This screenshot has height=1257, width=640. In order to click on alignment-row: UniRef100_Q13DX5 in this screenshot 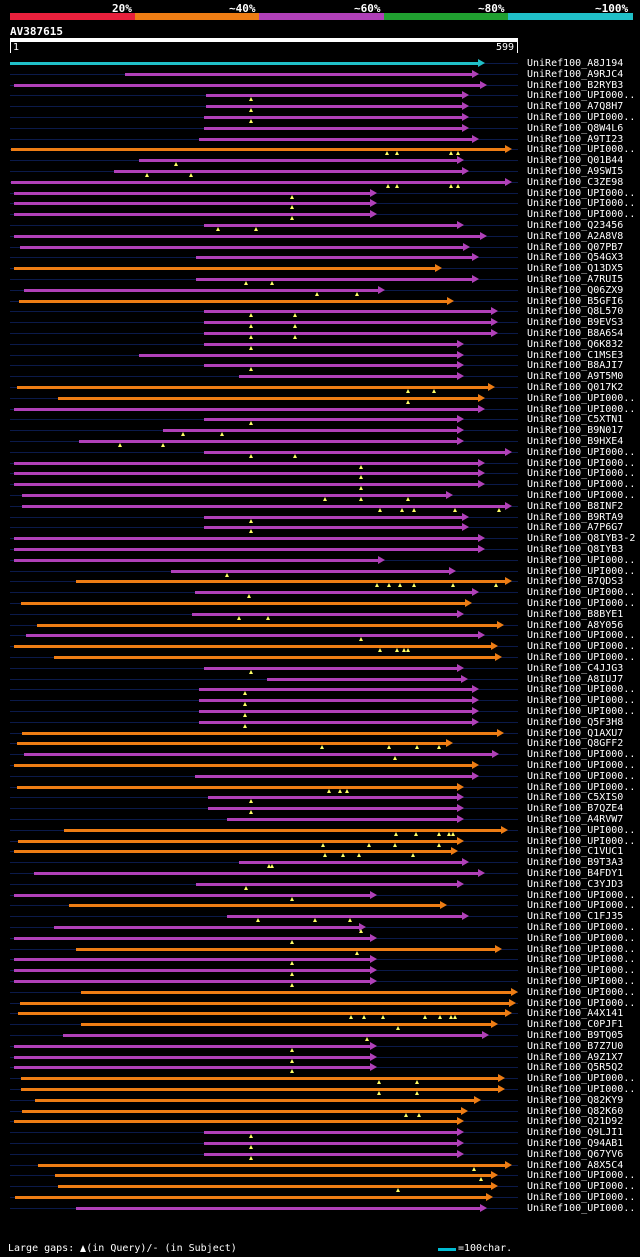, I will do `click(320, 268)`.